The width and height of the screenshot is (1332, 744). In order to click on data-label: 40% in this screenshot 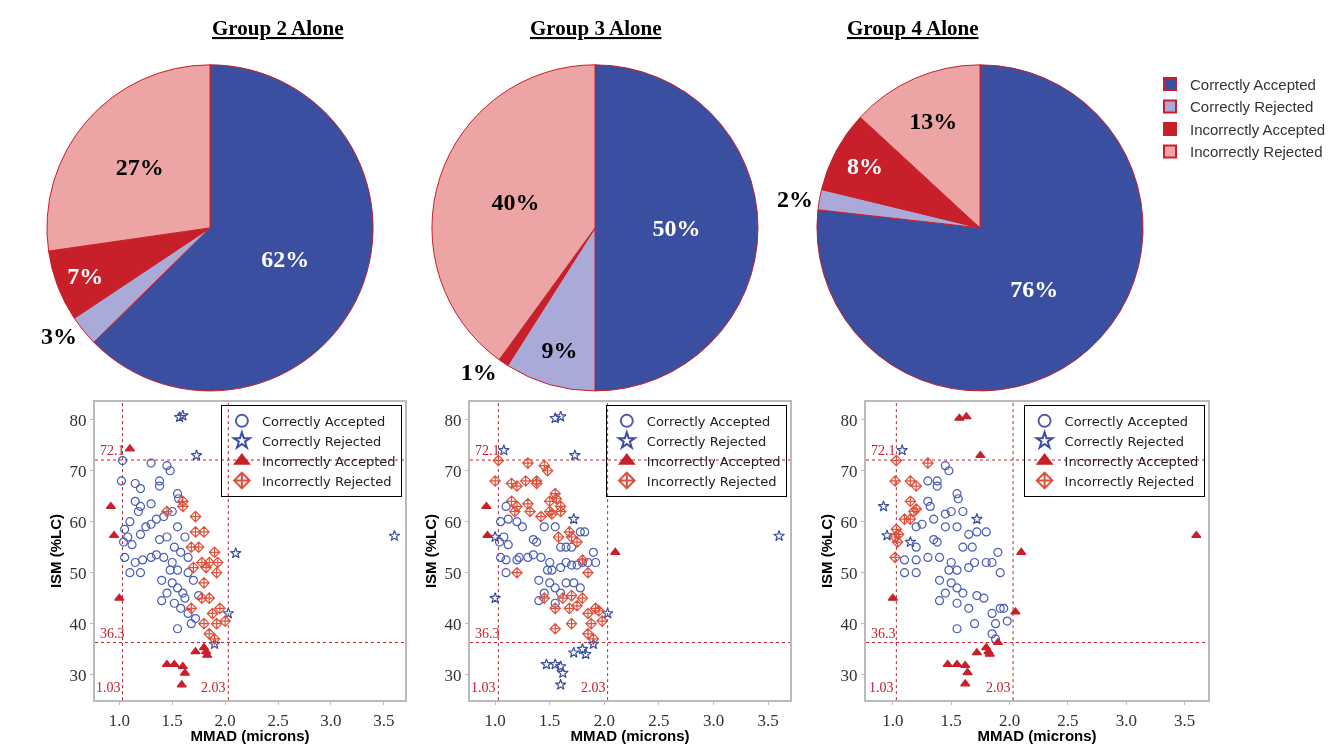, I will do `click(515, 202)`.